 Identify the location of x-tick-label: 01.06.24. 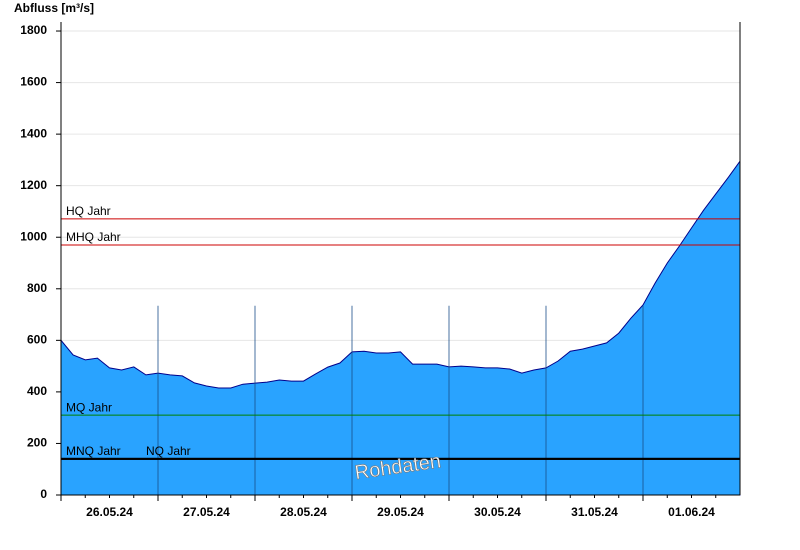
(691, 512).